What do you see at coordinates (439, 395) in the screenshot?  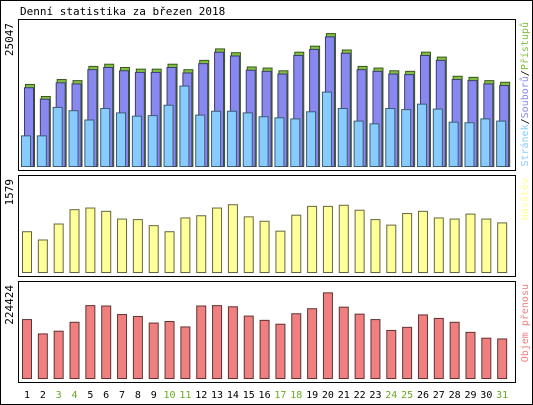 I see `day-label: 27` at bounding box center [439, 395].